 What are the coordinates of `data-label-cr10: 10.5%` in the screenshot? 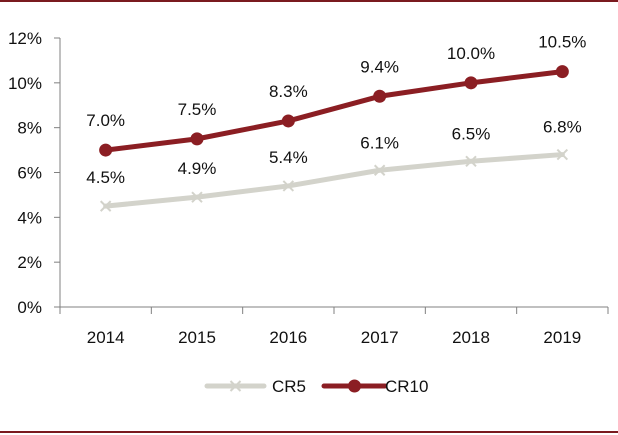 It's located at (562, 42).